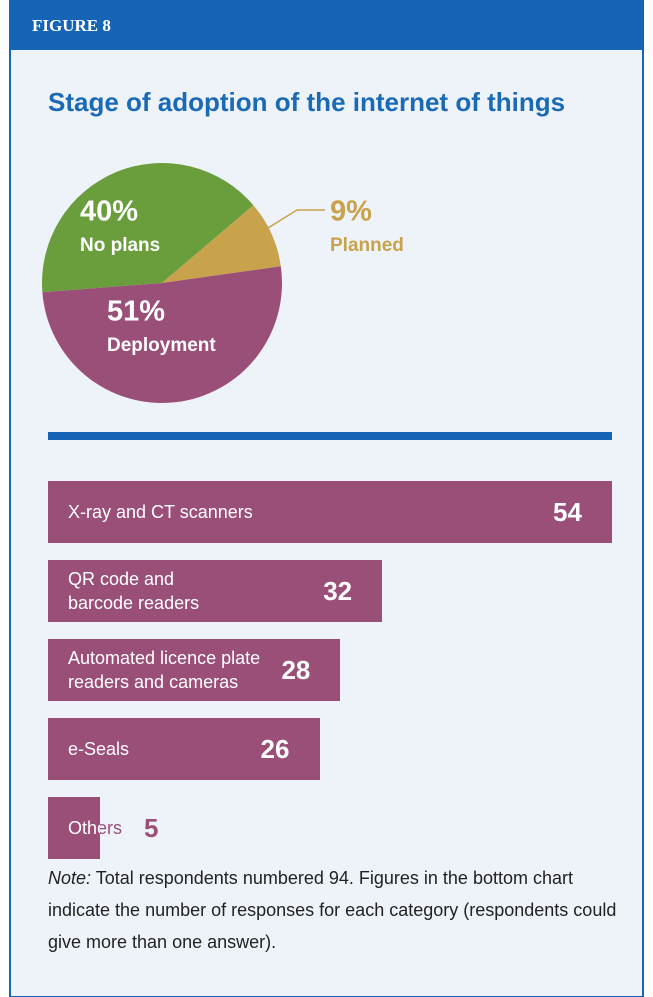 Image resolution: width=653 pixels, height=997 pixels. I want to click on bar: Others, so click(74, 828).